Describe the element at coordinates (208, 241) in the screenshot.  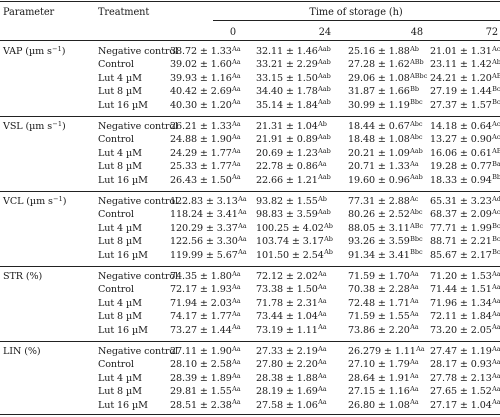
I see `table-cell: 122.56 ± 3.30Aa` at that location.